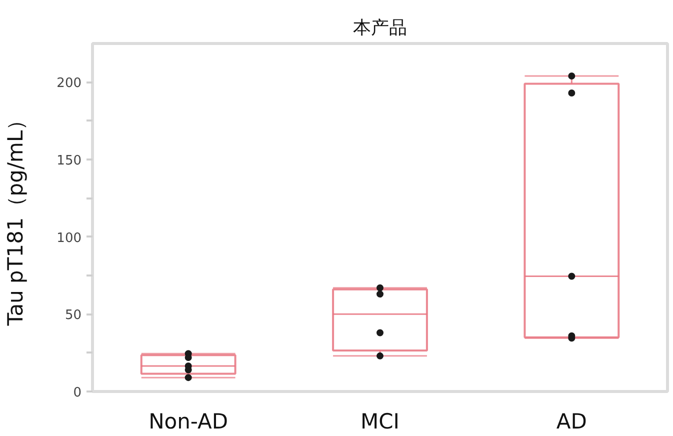  What do you see at coordinates (16, 218) in the screenshot?
I see `y-axis-title: Tau pT181（pg/mL）` at bounding box center [16, 218].